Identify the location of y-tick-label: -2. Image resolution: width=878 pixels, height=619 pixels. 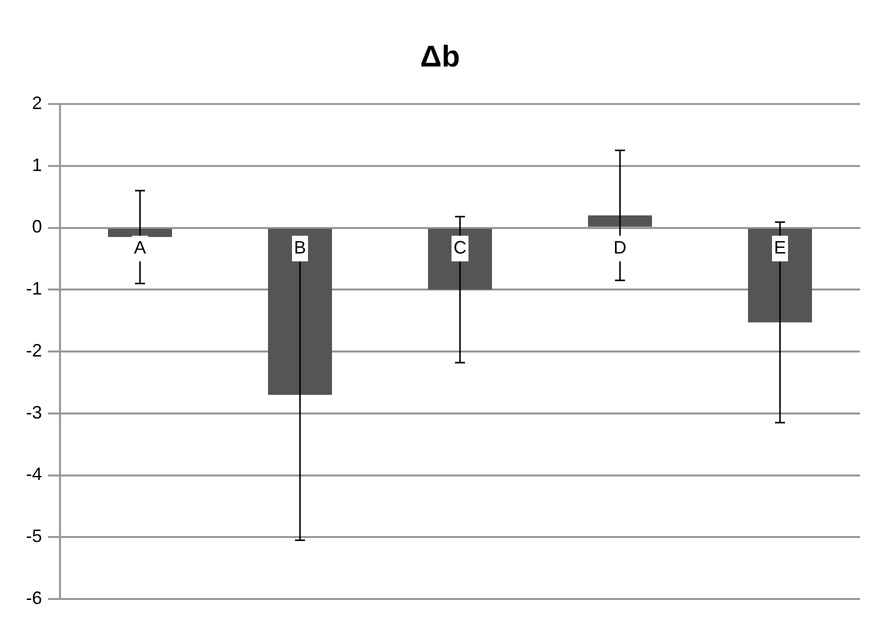
(34, 350).